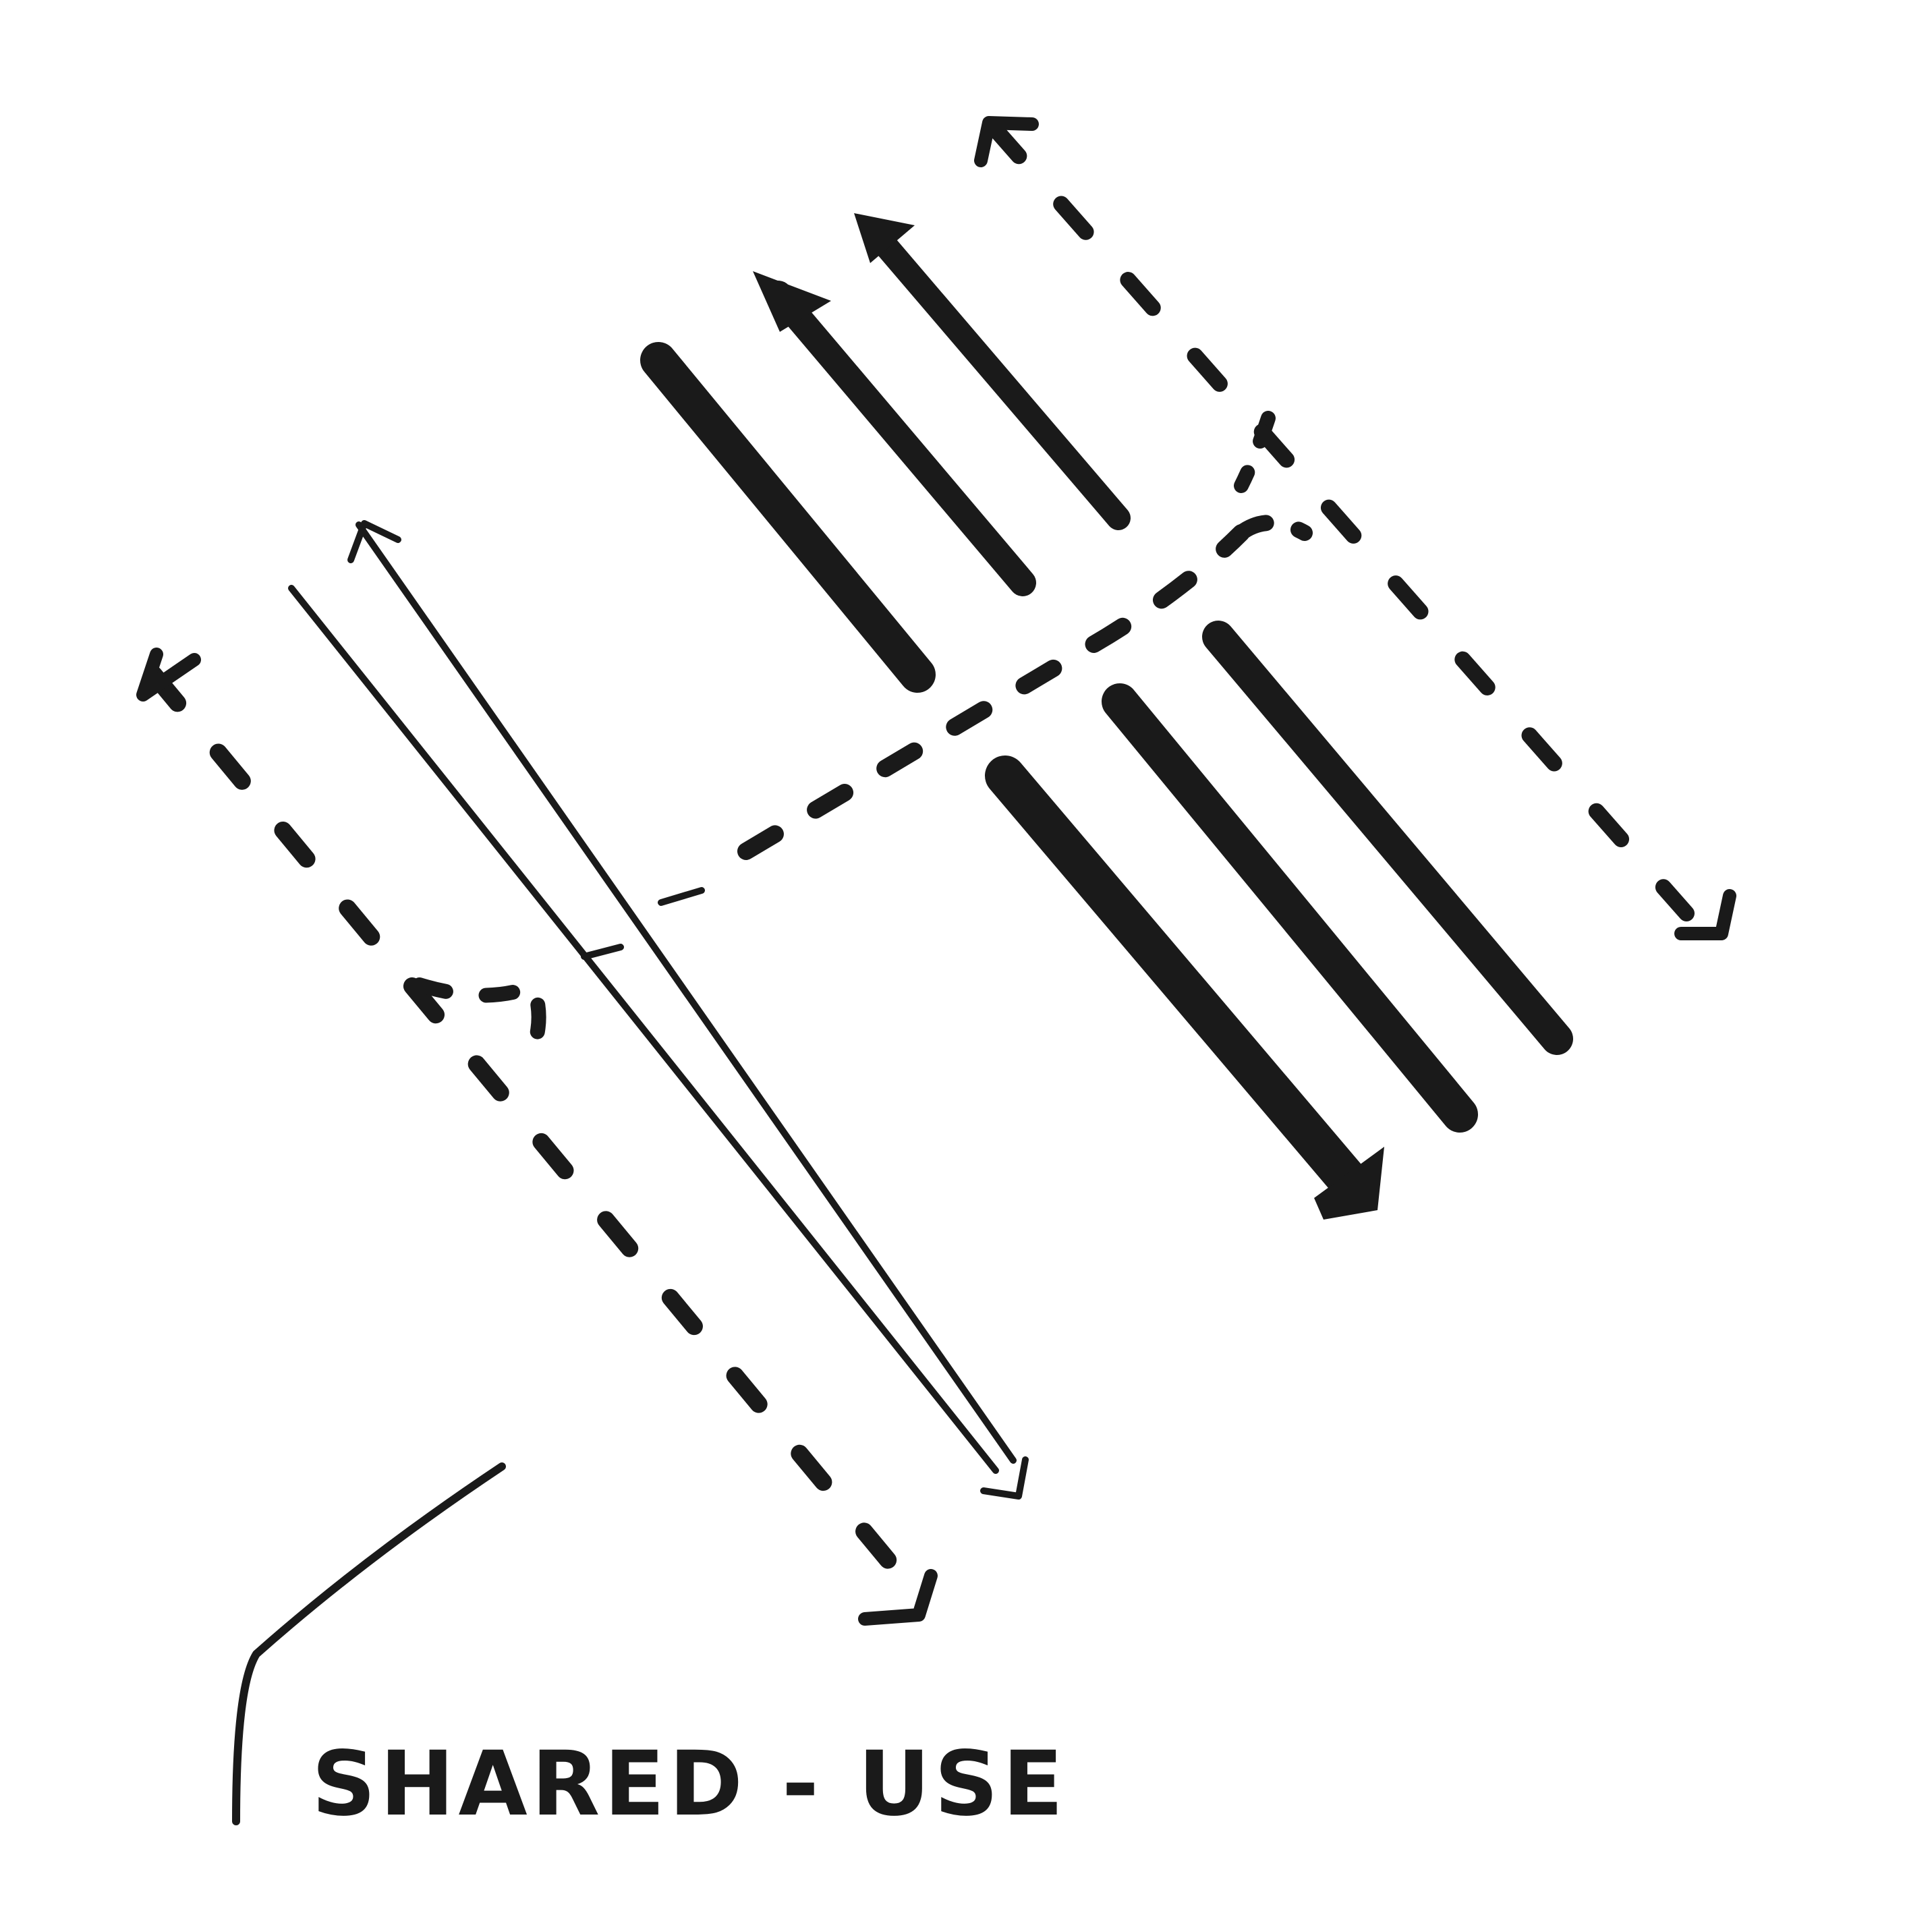  What do you see at coordinates (369, 1643) in the screenshot?
I see `label-leader-line` at bounding box center [369, 1643].